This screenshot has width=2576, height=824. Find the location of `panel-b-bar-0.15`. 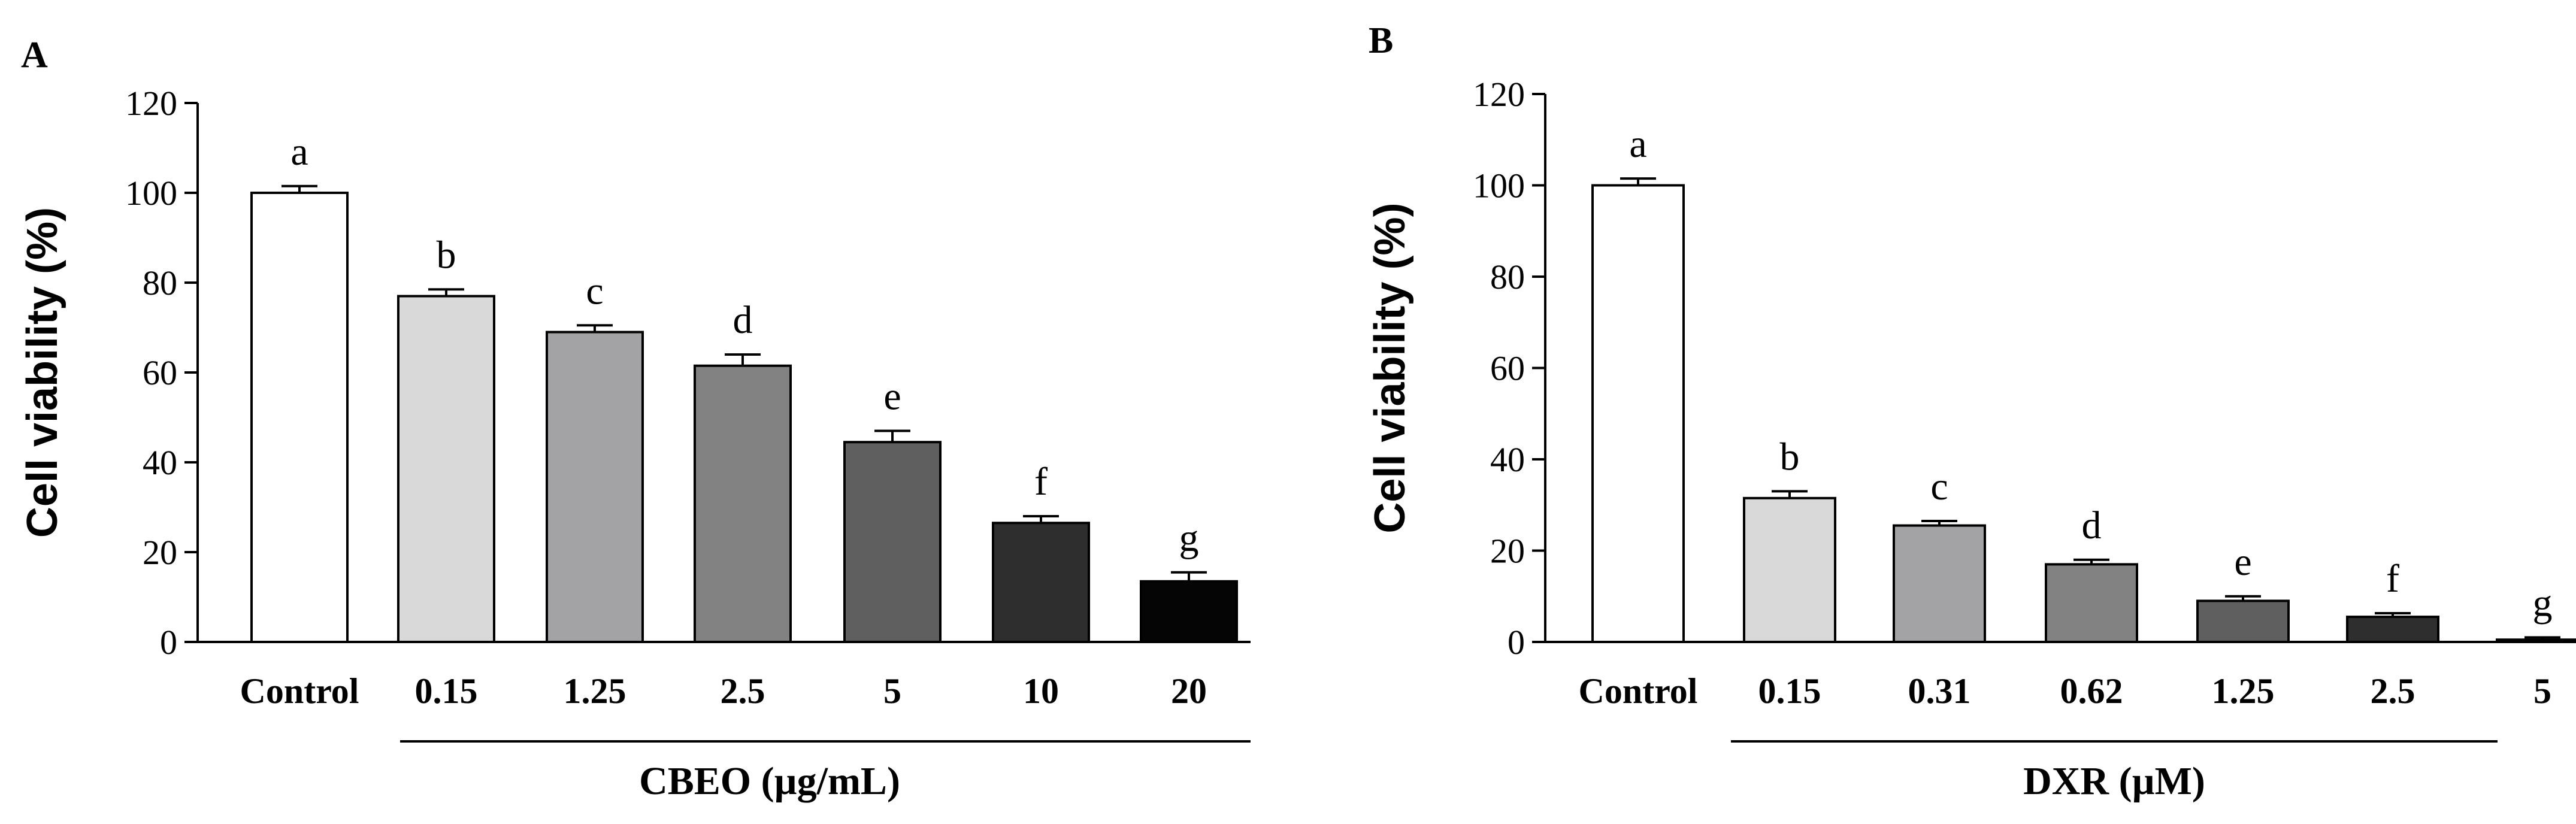

panel-b-bar-0.15 is located at coordinates (1789, 569).